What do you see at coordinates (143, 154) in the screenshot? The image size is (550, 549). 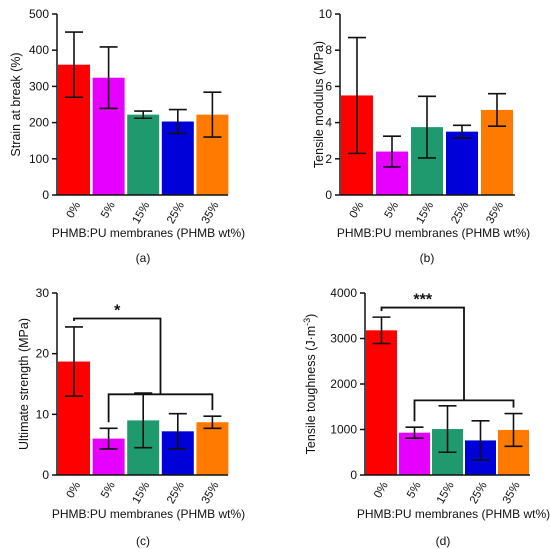 I see `bar-15pct` at bounding box center [143, 154].